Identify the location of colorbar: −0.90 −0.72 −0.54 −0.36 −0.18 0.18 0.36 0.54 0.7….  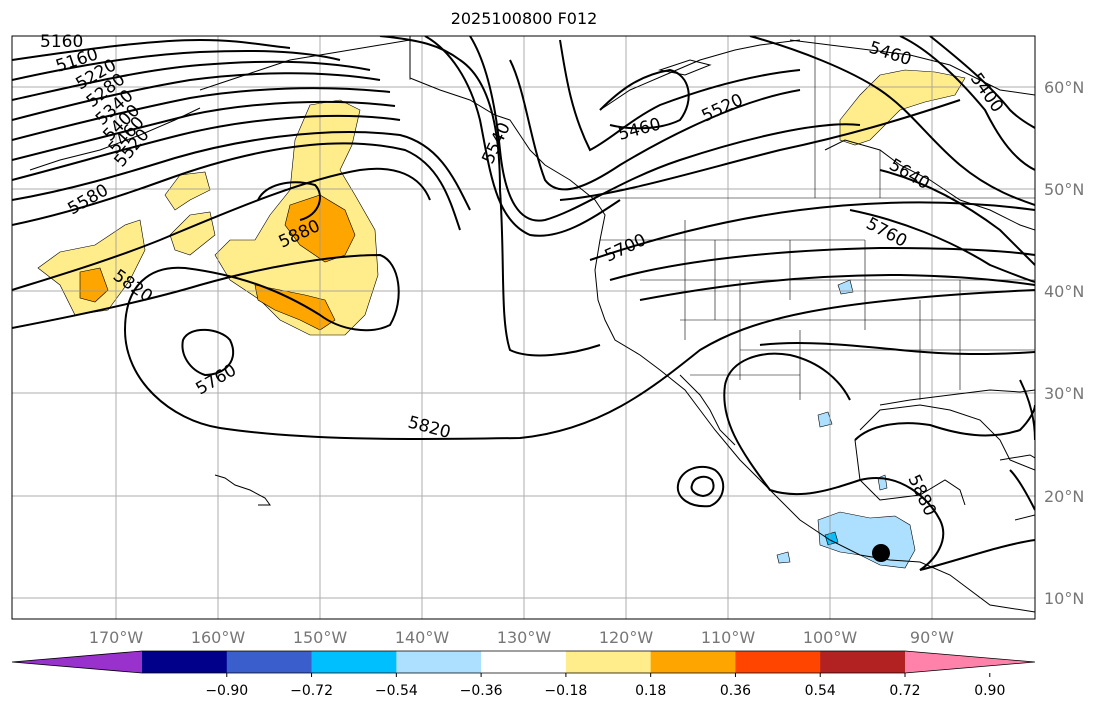
(523, 674).